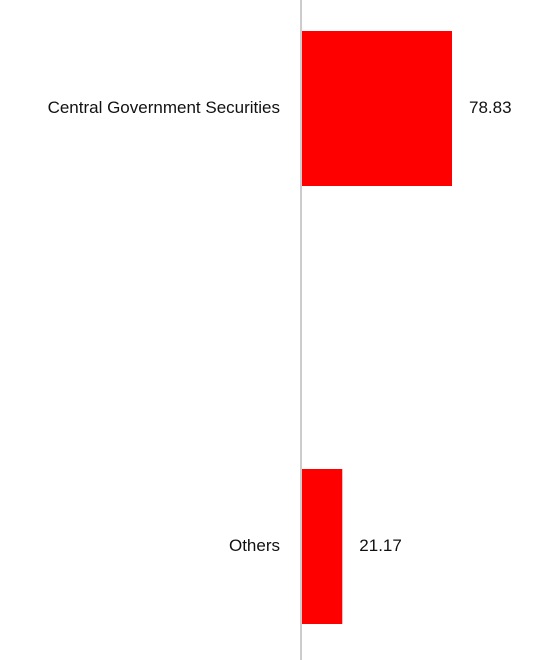 The height and width of the screenshot is (660, 559). What do you see at coordinates (254, 545) in the screenshot?
I see `category-label-1: Others` at bounding box center [254, 545].